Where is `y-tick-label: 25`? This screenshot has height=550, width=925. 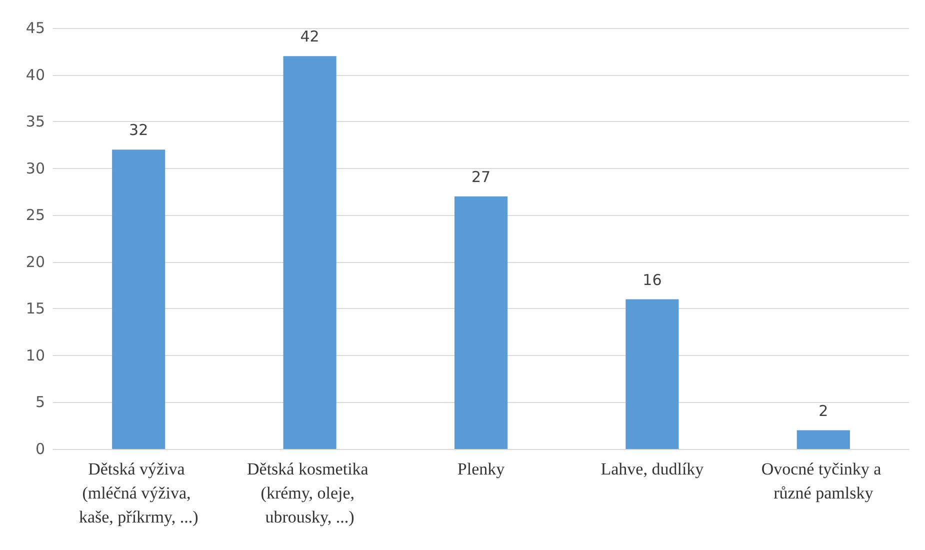 y-tick-label: 25 is located at coordinates (35, 215).